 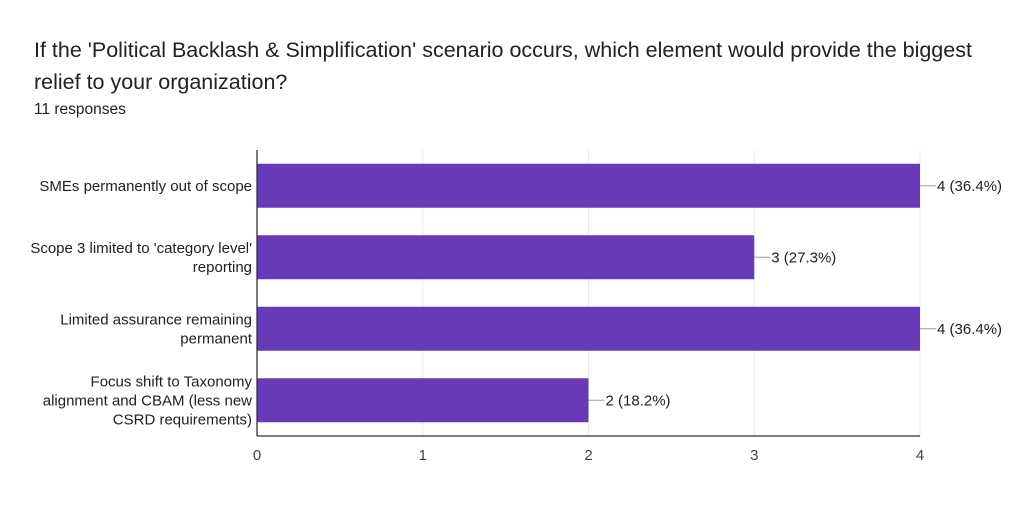 What do you see at coordinates (216, 338) in the screenshot?
I see `category-label-line: permanent` at bounding box center [216, 338].